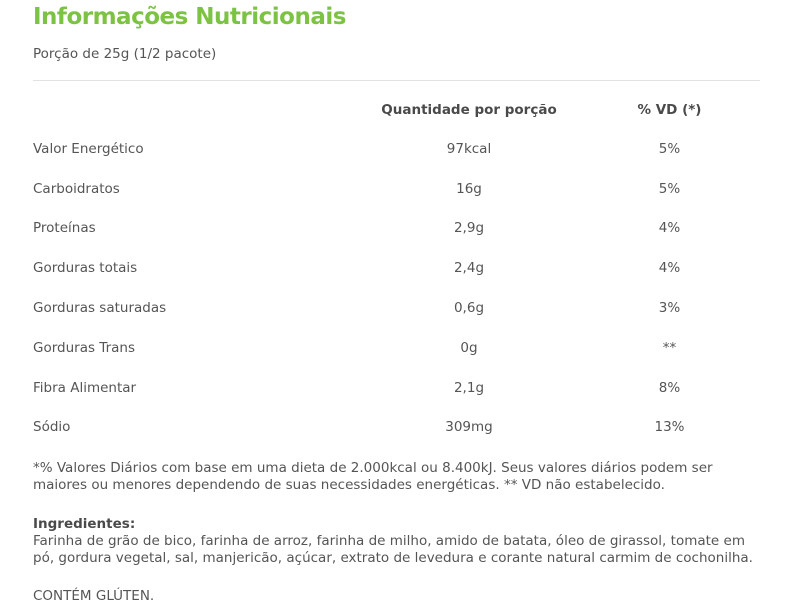 Image resolution: width=800 pixels, height=612 pixels. What do you see at coordinates (84, 347) in the screenshot?
I see `nutrient-name: Gorduras Trans` at bounding box center [84, 347].